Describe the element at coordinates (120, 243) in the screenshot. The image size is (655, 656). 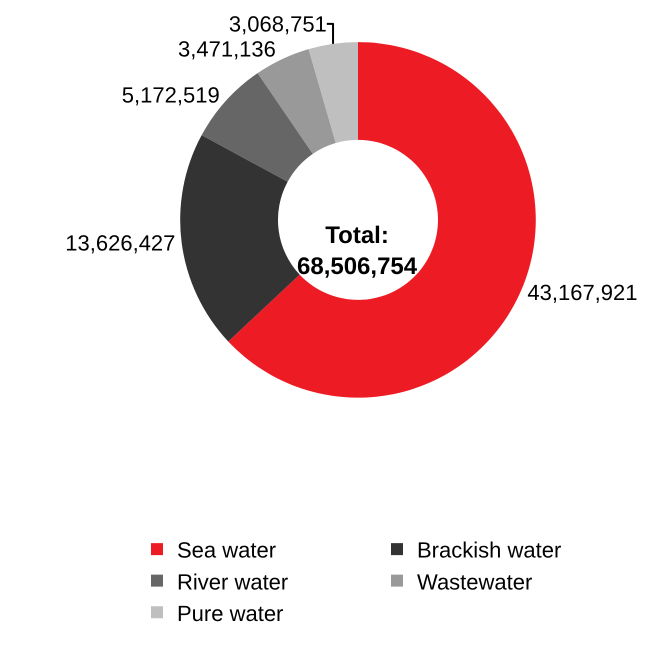
I see `data-label: 13,626,427` at that location.